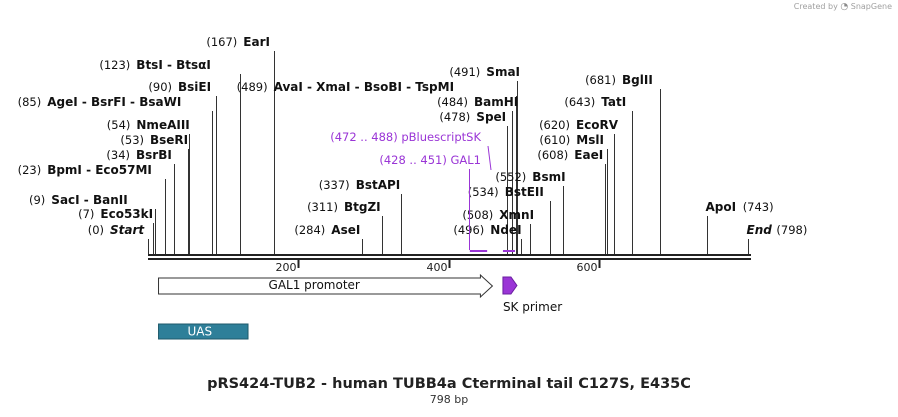 This screenshot has height=417, width=898. What do you see at coordinates (252, 87) in the screenshot?
I see `site-position: (489)` at bounding box center [252, 87].